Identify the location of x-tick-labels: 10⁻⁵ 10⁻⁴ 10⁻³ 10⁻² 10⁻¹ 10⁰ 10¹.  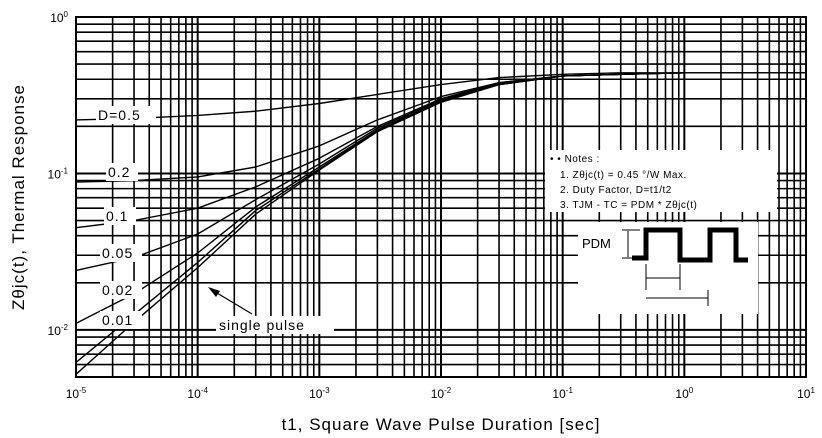
(441, 393).